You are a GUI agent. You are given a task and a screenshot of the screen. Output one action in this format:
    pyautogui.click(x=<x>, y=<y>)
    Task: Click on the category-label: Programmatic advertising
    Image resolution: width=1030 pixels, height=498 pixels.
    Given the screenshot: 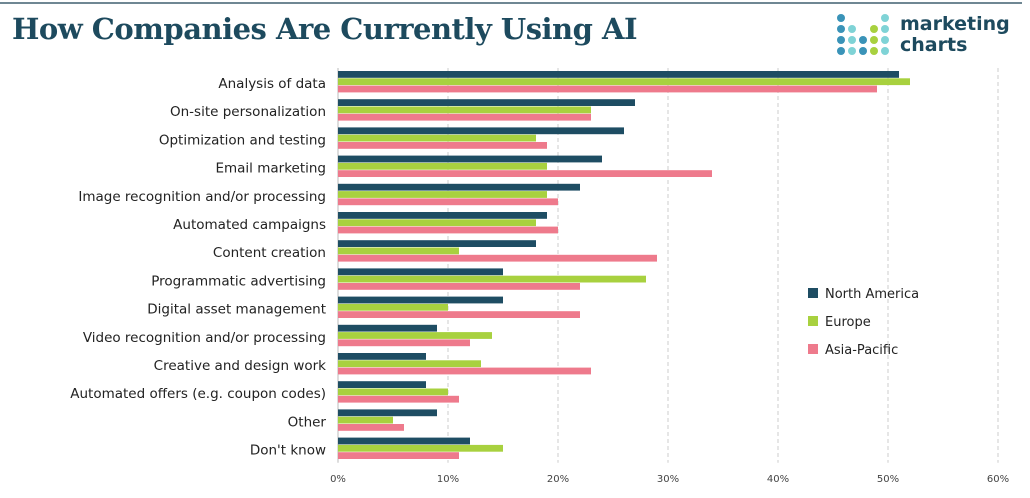 What is the action you would take?
    pyautogui.click(x=238, y=281)
    